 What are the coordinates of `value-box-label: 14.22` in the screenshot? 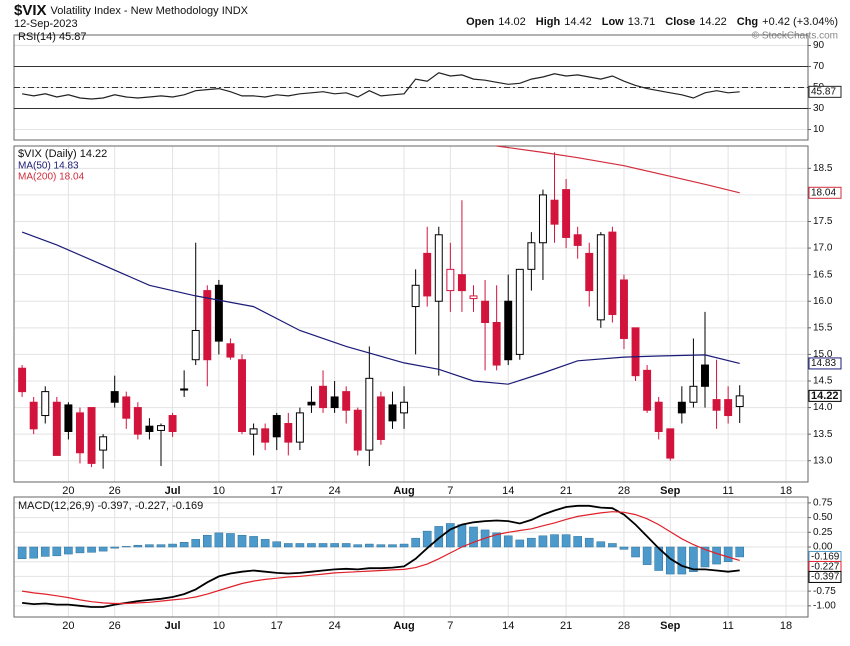 It's located at (825, 396).